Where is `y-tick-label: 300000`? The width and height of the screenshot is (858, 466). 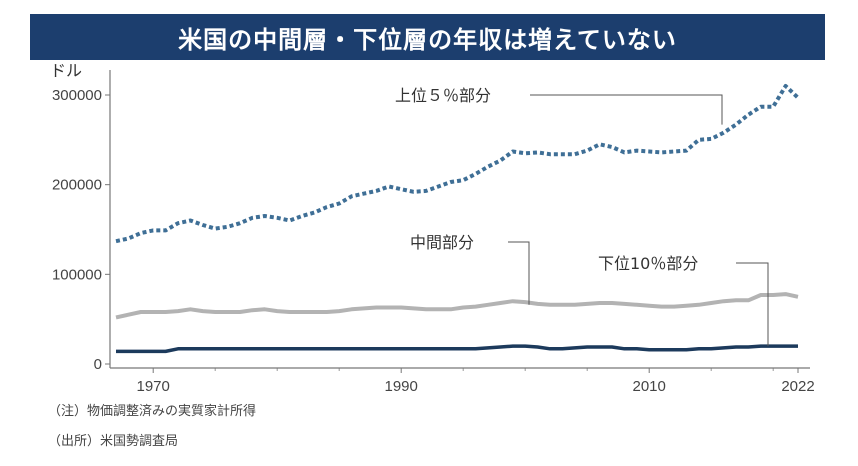 y-tick-label: 300000 is located at coordinates (77, 95).